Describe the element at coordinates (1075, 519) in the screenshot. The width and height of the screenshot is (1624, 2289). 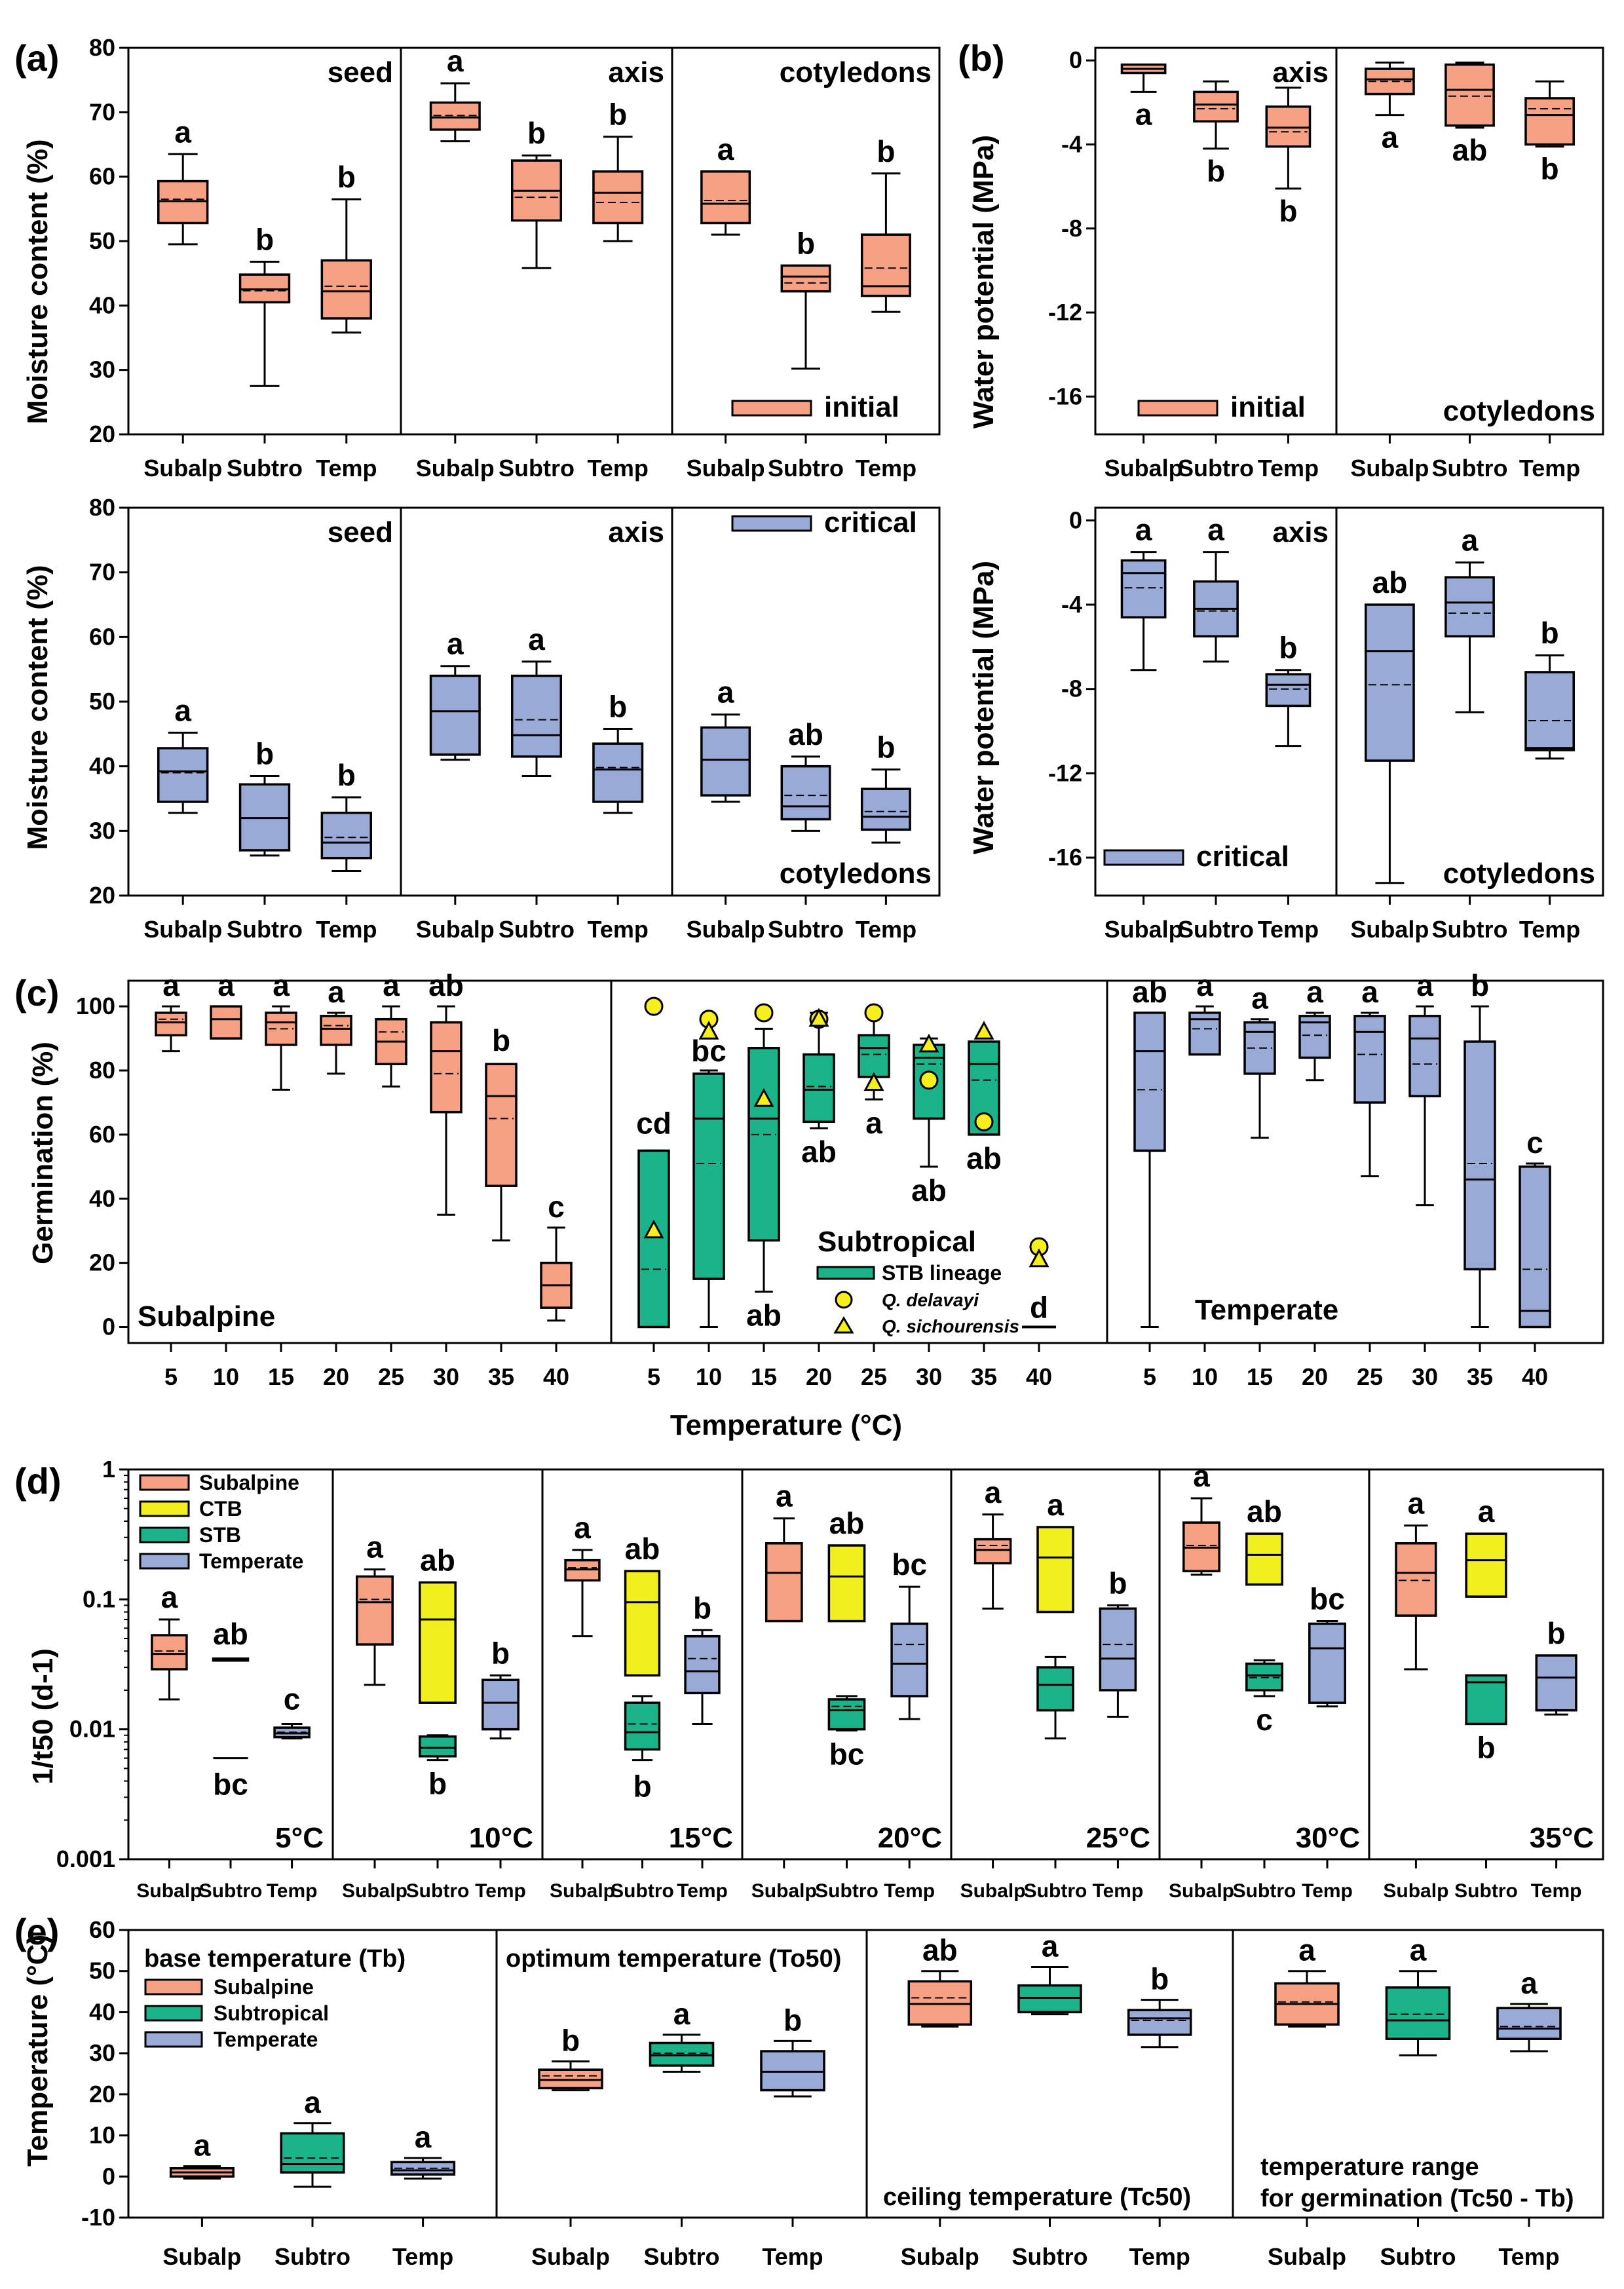
I see `y-axis-3-tick-label: 0` at that location.